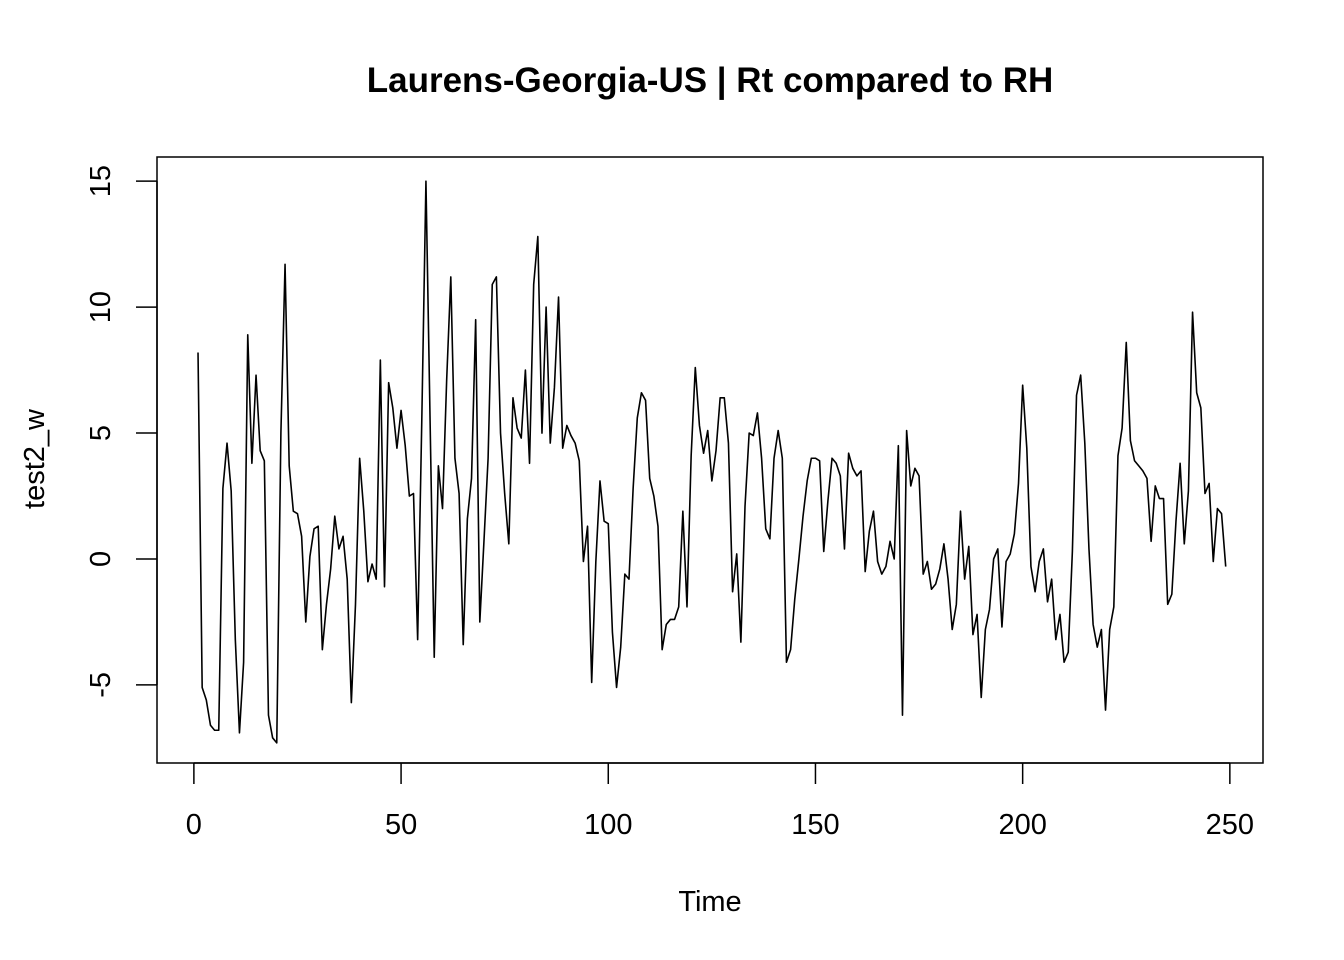 The image size is (1344, 960). Describe the element at coordinates (101, 181) in the screenshot. I see `y-tick-label: 15` at that location.